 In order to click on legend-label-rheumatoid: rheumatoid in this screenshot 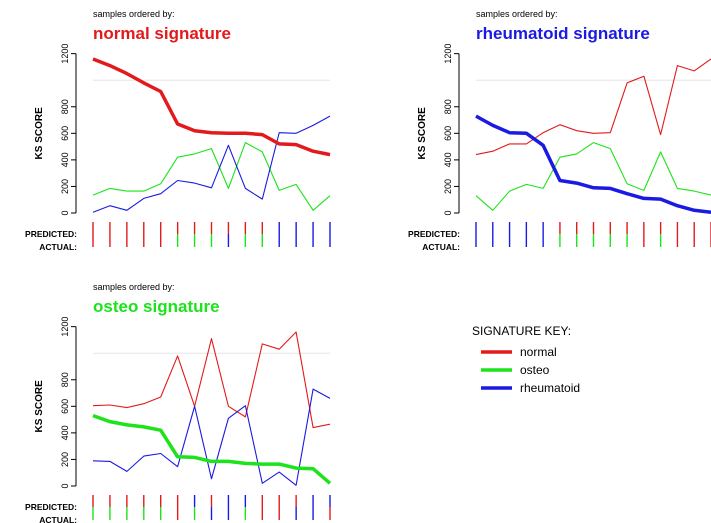, I will do `click(550, 388)`.